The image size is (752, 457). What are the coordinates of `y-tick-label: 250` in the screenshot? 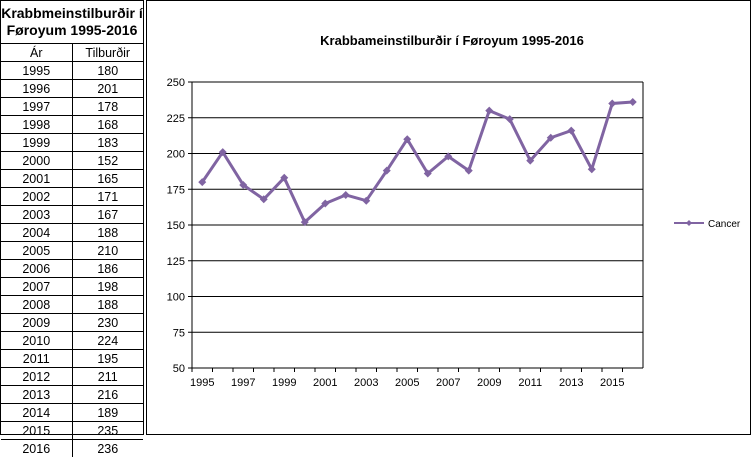 It's located at (176, 83).